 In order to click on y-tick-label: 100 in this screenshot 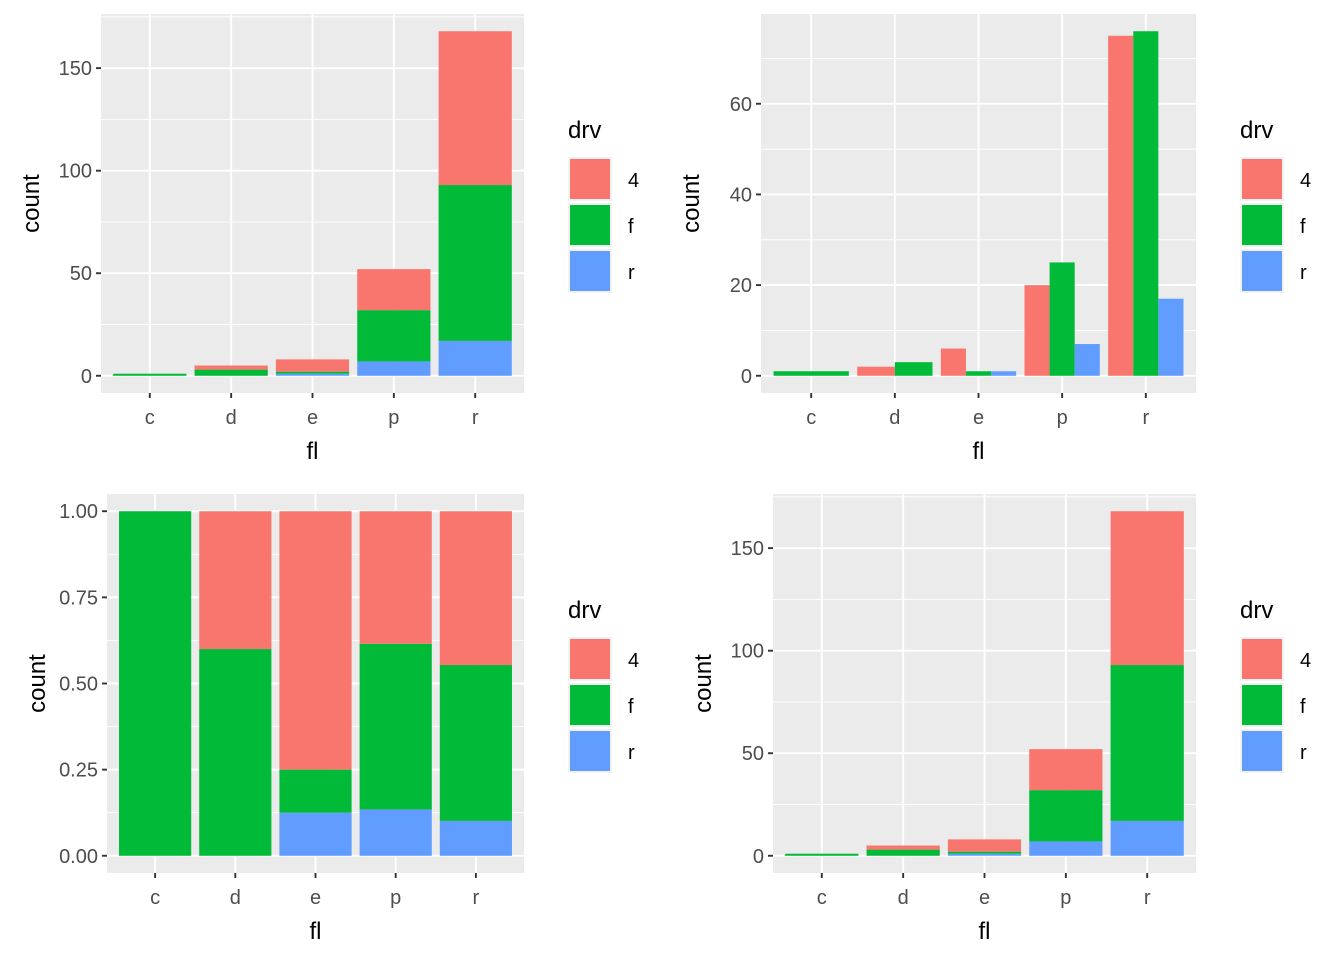, I will do `click(747, 652)`.